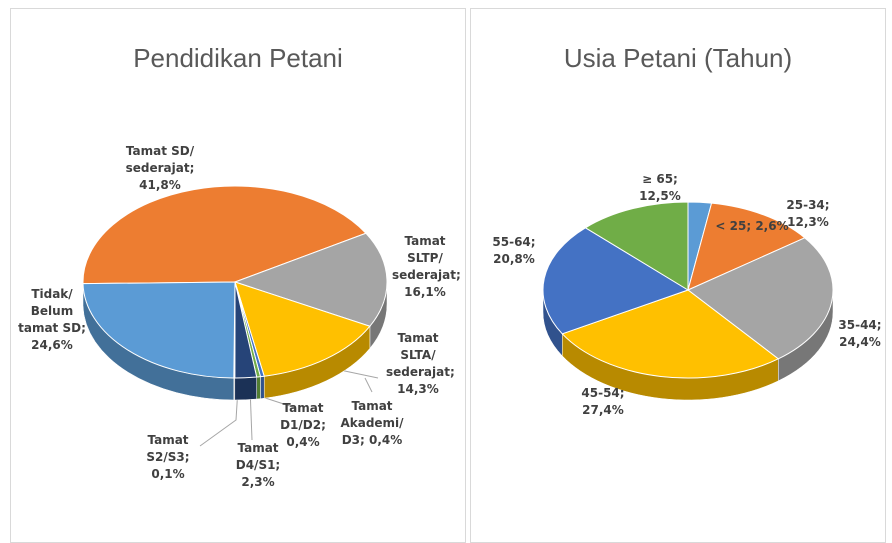 The image size is (892, 543). I want to click on category-label: Tidak/ Belum tamat SD;, so click(52, 311).